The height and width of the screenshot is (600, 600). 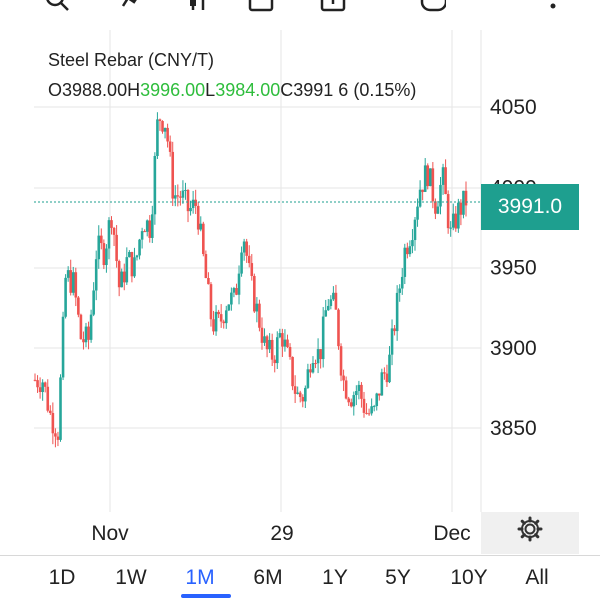 What do you see at coordinates (173, 90) in the screenshot?
I see `high-value: 3996.00` at bounding box center [173, 90].